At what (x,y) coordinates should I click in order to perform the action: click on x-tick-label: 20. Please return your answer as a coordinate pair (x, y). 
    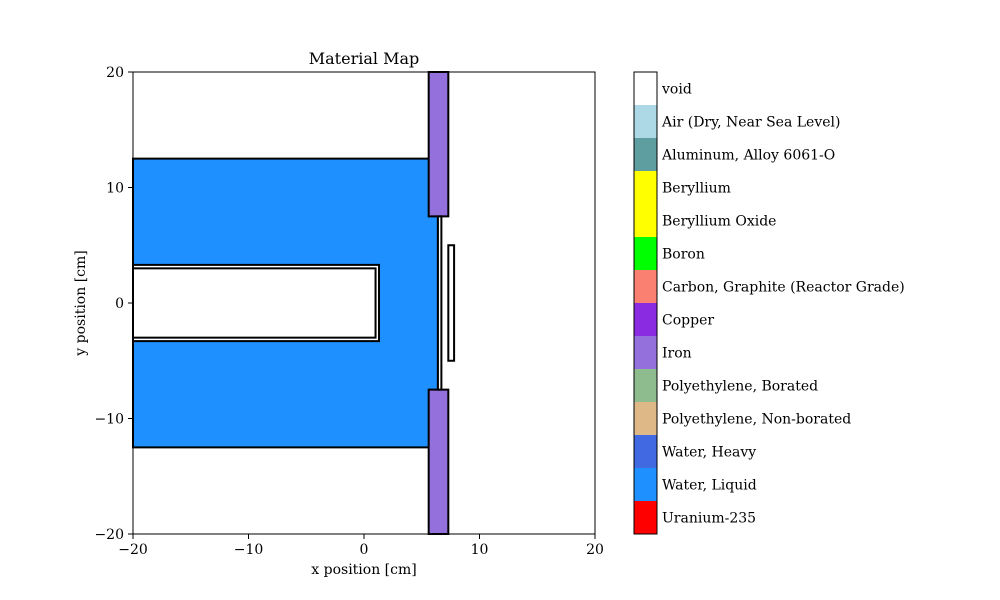
    Looking at the image, I should click on (595, 550).